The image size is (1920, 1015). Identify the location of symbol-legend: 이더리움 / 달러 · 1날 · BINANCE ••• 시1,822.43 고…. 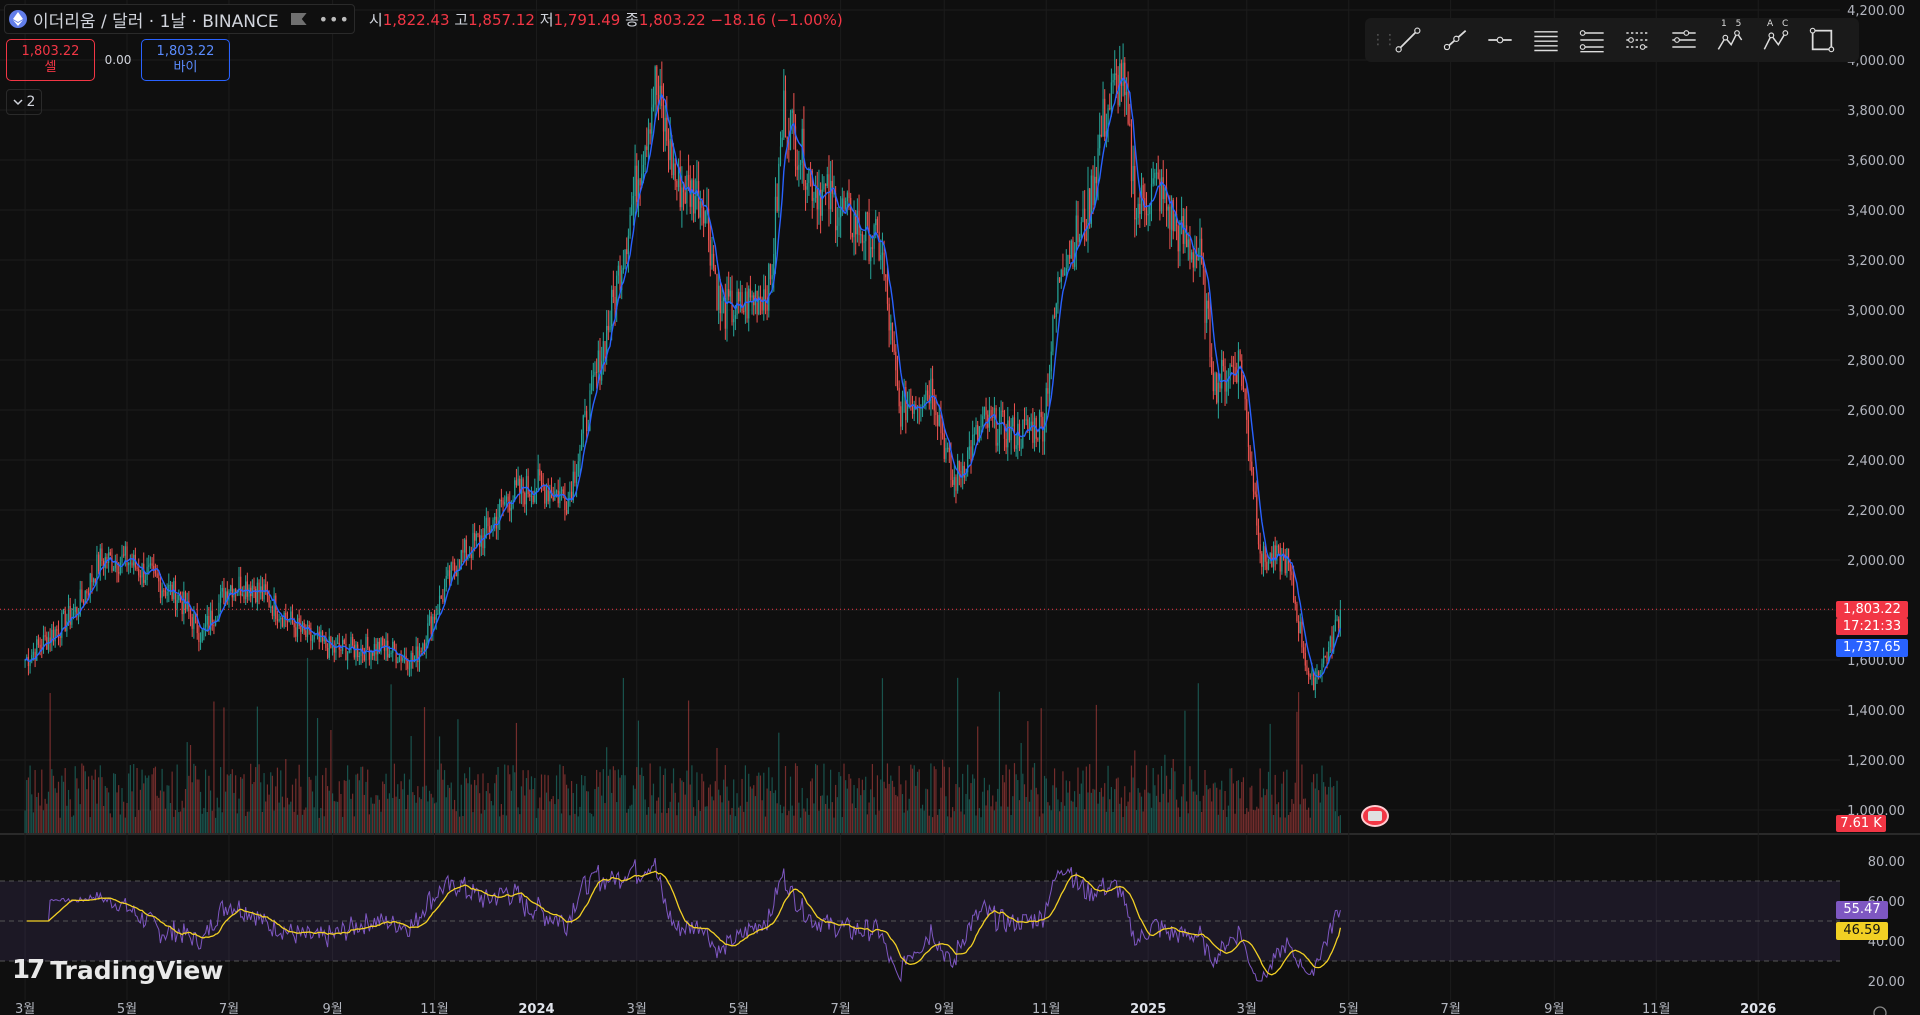
(423, 19).